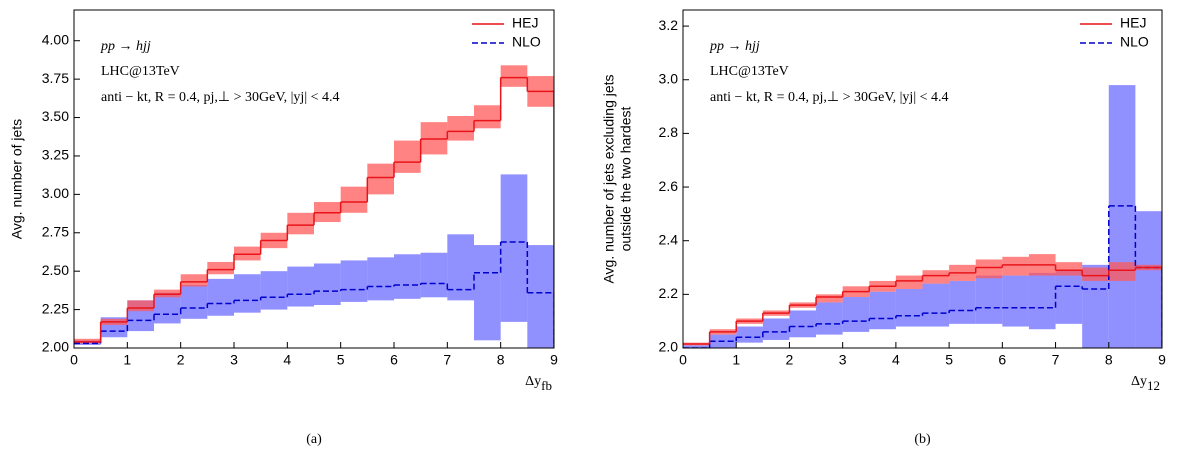 The image size is (1177, 462). Describe the element at coordinates (669, 347) in the screenshot. I see `y-tick-label: 2.0` at that location.